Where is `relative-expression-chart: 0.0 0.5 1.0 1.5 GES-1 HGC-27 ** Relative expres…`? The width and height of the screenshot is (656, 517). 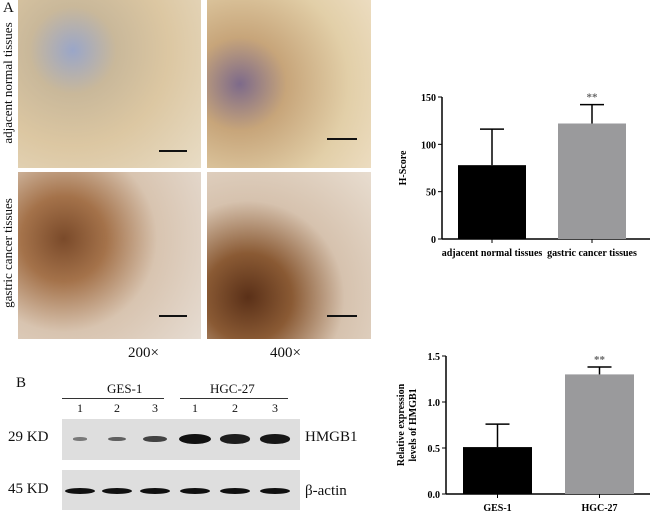
relative-expression-chart: 0.0 0.5 1.0 1.5 GES-1 HGC-27 ** Relative expres… is located at coordinates (523, 433).